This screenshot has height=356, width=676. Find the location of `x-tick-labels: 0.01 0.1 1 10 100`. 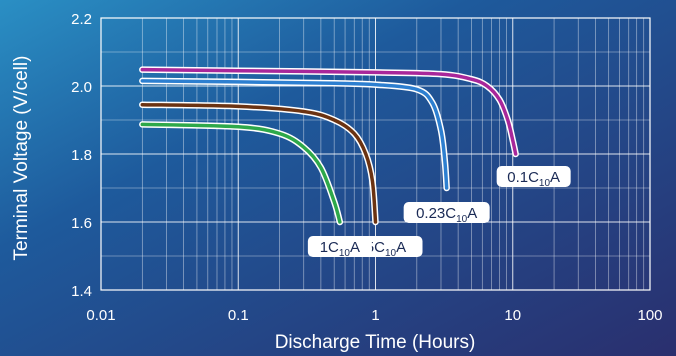

x-tick-labels: 0.01 0.1 1 10 100 is located at coordinates (374, 315).